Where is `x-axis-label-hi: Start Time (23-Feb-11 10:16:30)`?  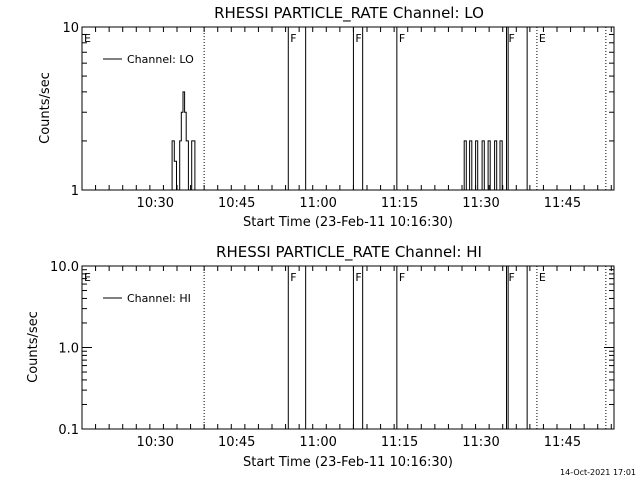
x-axis-label-hi: Start Time (23-Feb-11 10:16:30) is located at coordinates (348, 462).